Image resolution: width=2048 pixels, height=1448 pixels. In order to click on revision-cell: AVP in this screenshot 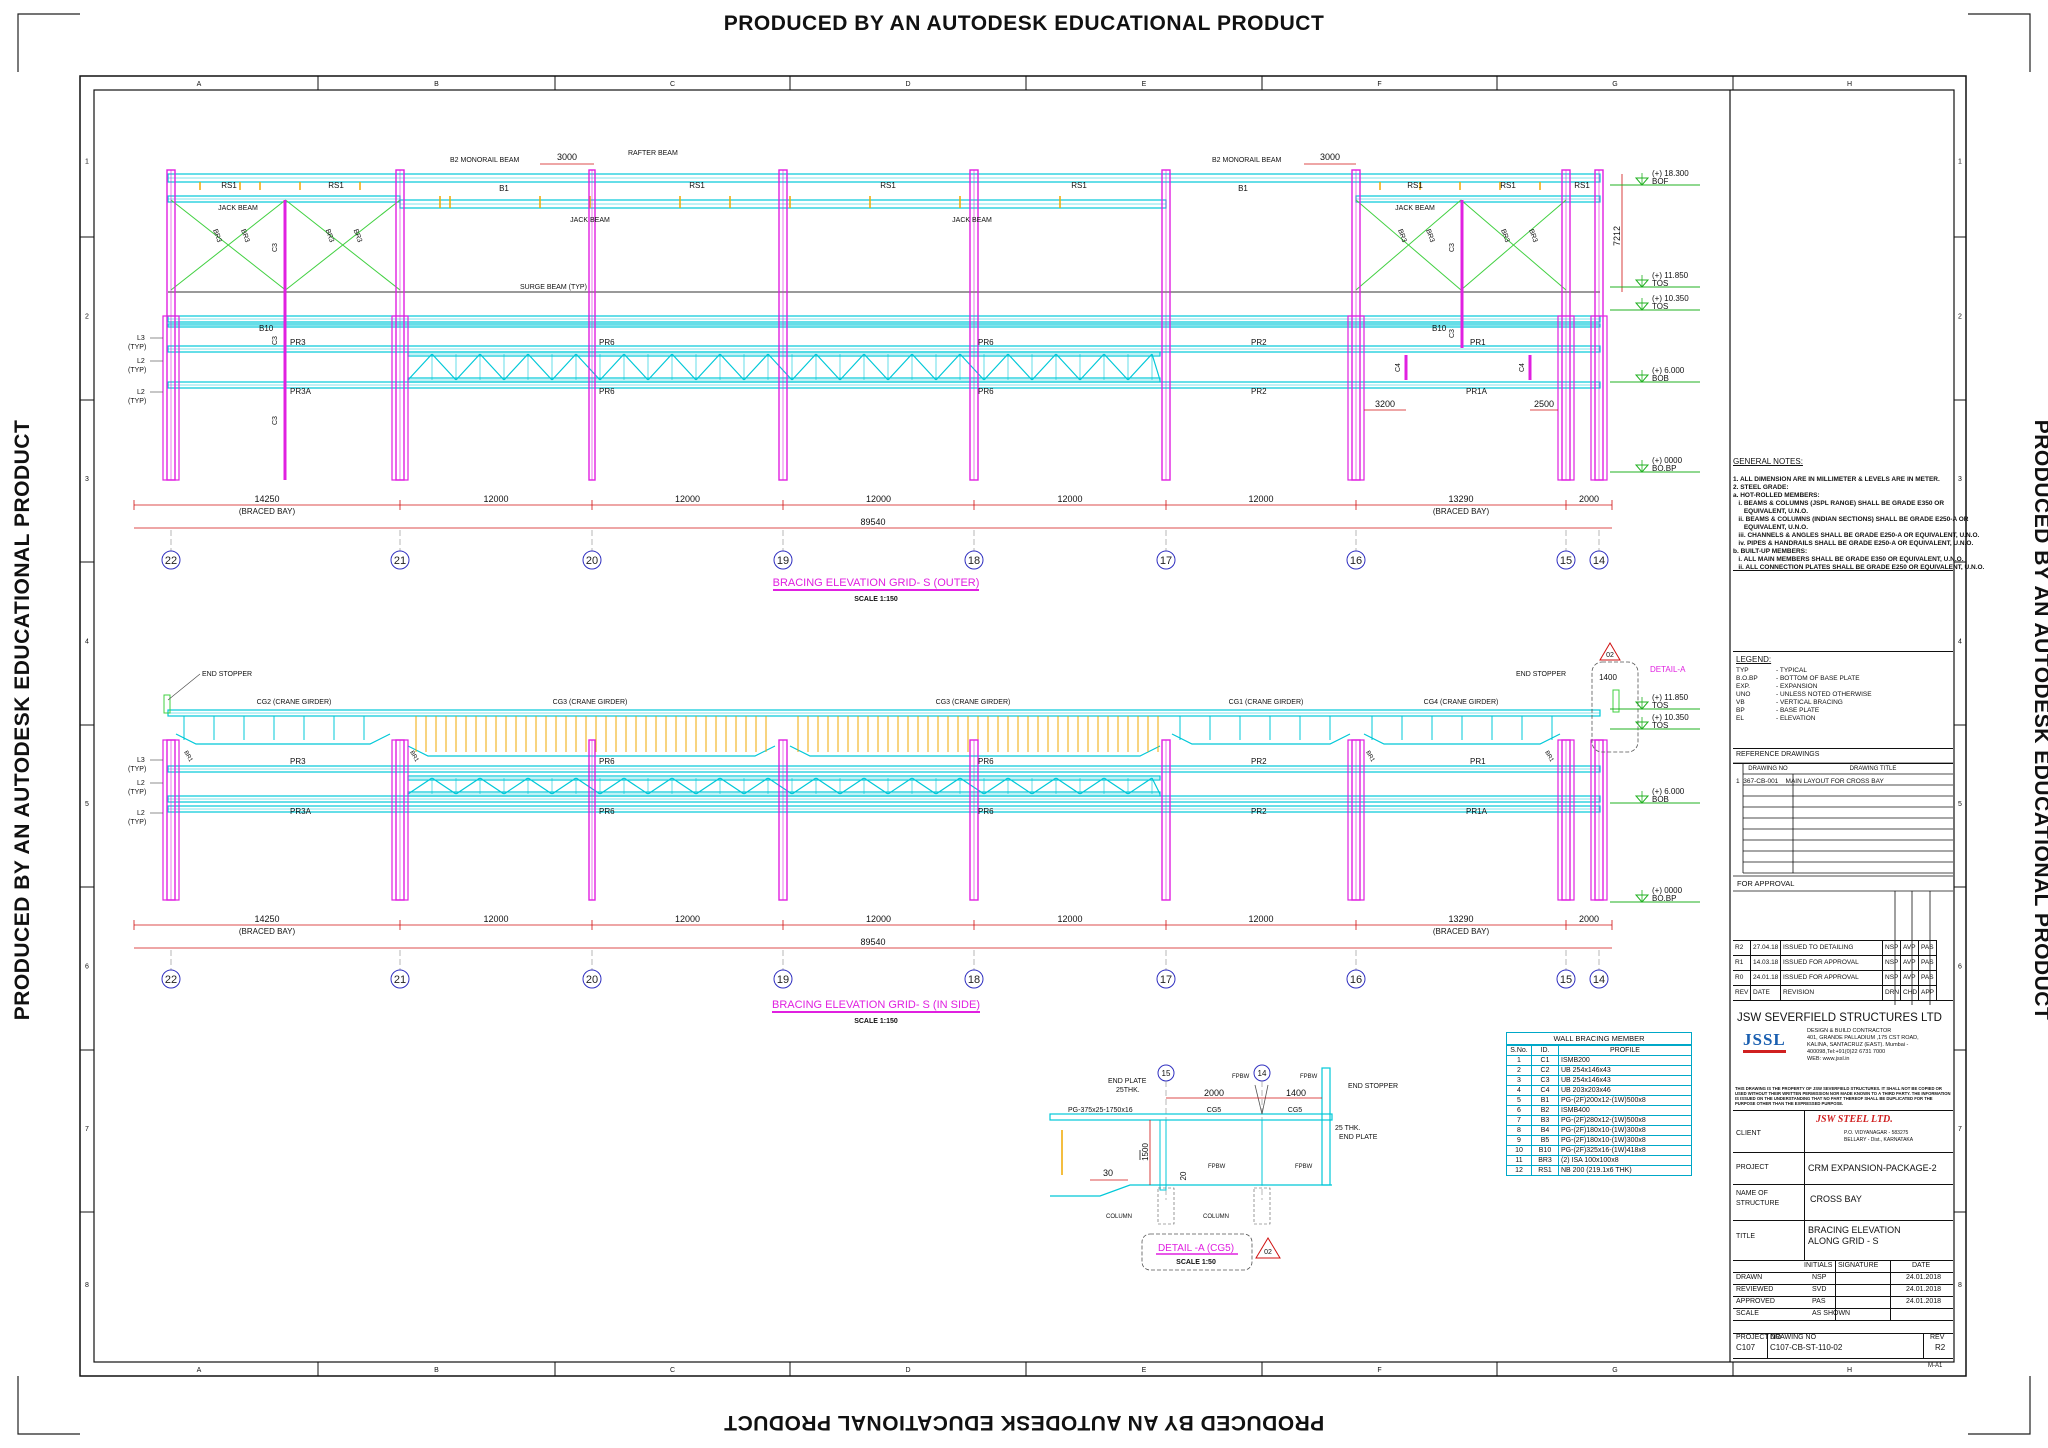, I will do `click(1910, 963)`.